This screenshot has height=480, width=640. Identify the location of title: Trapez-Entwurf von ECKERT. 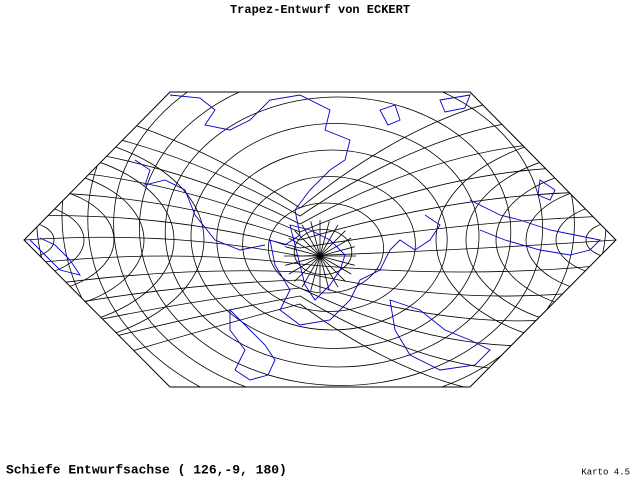
(320, 10).